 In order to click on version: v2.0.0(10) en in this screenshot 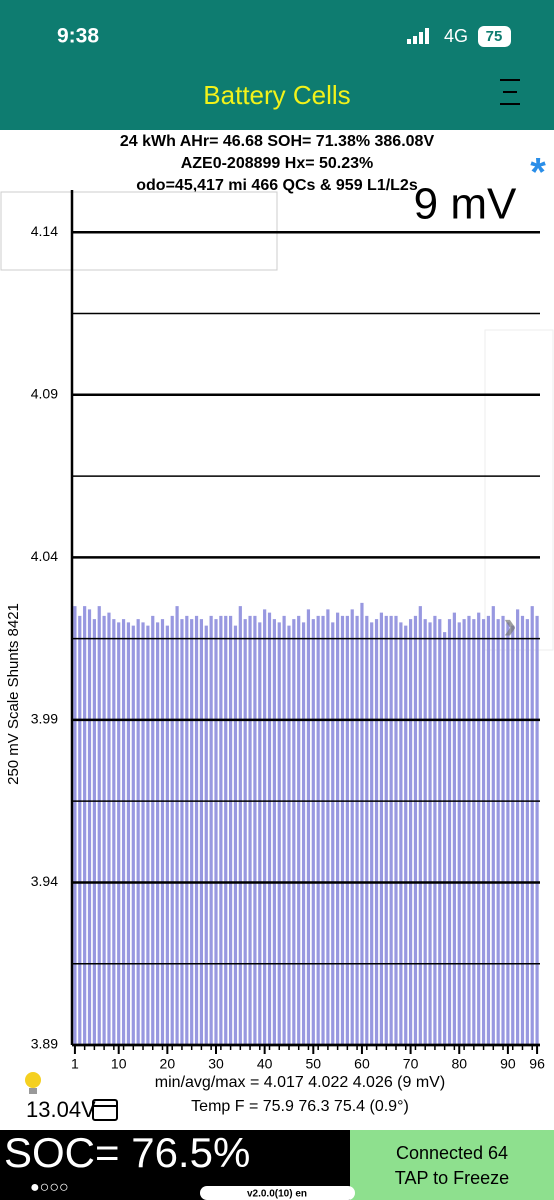, I will do `click(277, 1194)`.